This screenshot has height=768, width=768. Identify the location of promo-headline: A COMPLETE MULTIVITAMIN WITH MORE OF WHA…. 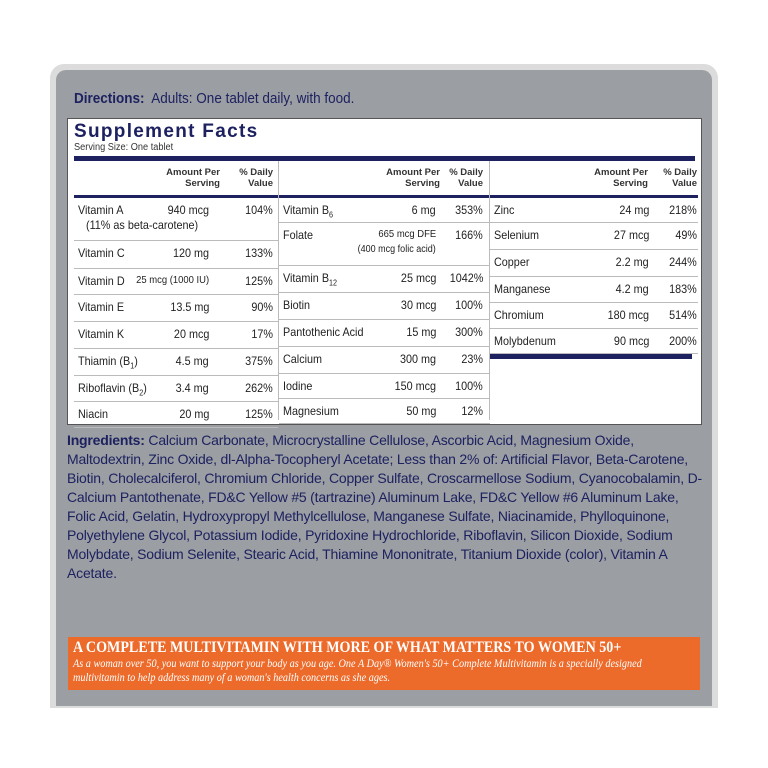
(347, 647).